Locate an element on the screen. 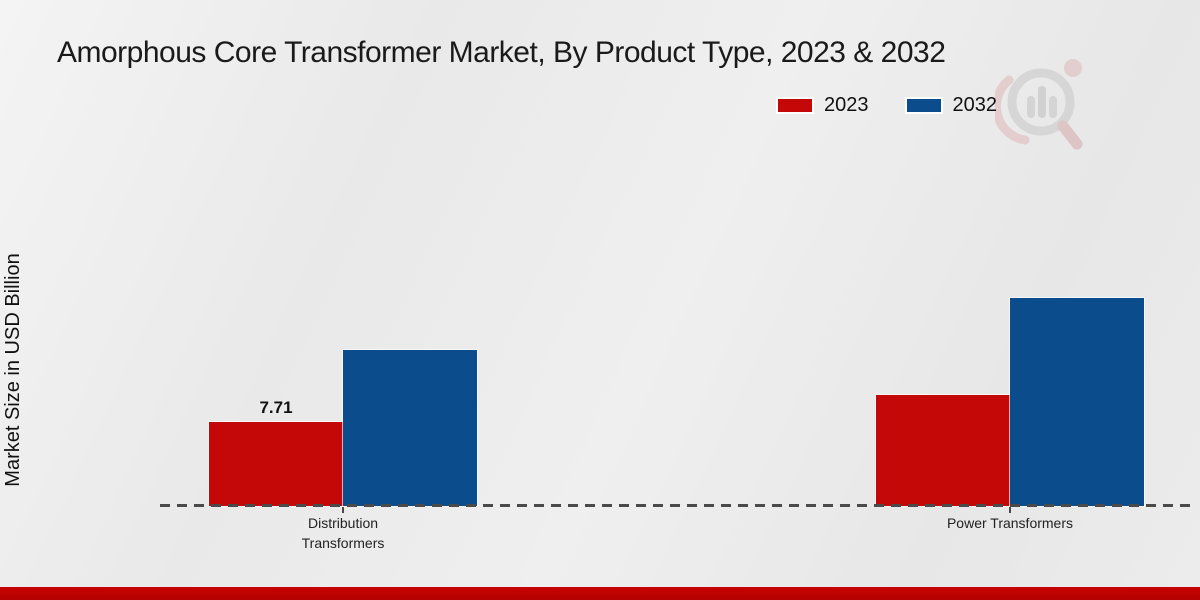  x-axis-tick-distribution-transformers is located at coordinates (343, 510).